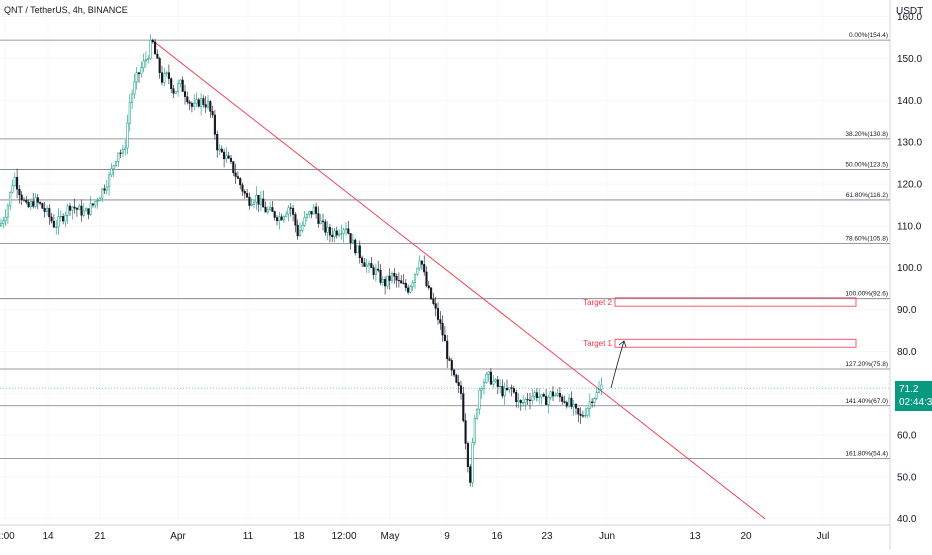 Image resolution: width=932 pixels, height=555 pixels. What do you see at coordinates (907, 352) in the screenshot?
I see `y-tick-label: 80.0` at bounding box center [907, 352].